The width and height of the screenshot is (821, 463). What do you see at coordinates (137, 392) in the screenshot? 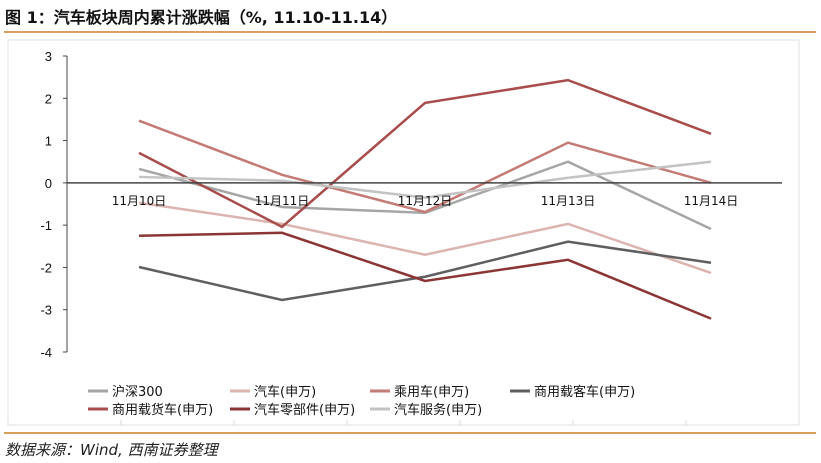
I see `legend-label: 沪深300` at bounding box center [137, 392].